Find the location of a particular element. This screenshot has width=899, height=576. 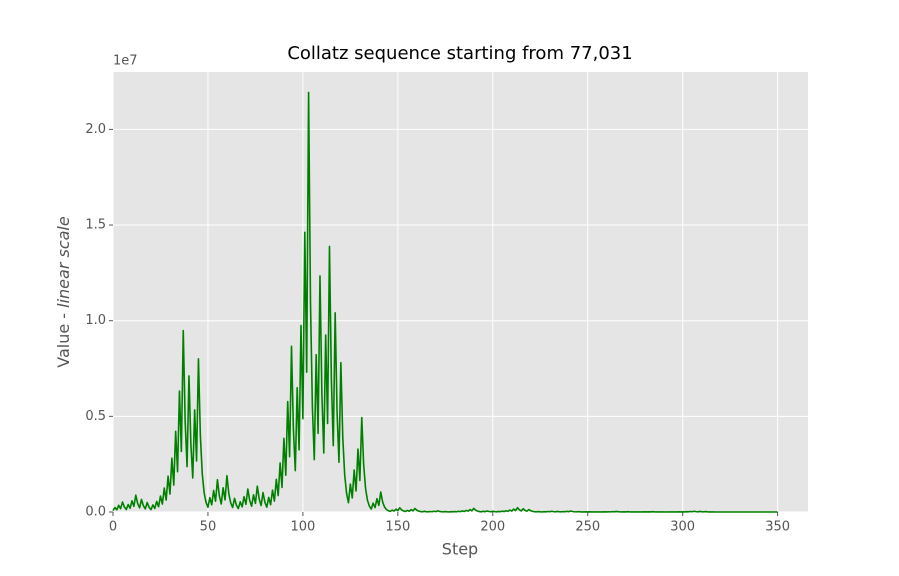

x-tick-label: 100 is located at coordinates (302, 527).